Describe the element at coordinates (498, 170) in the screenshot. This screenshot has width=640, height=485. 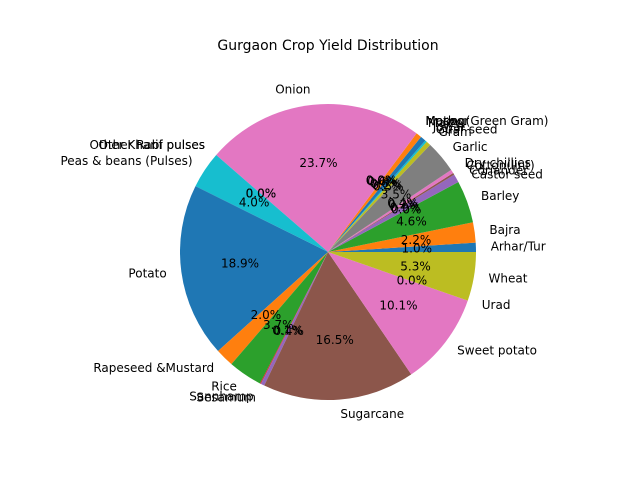
I see `slice-label-coriander: Coriander` at that location.